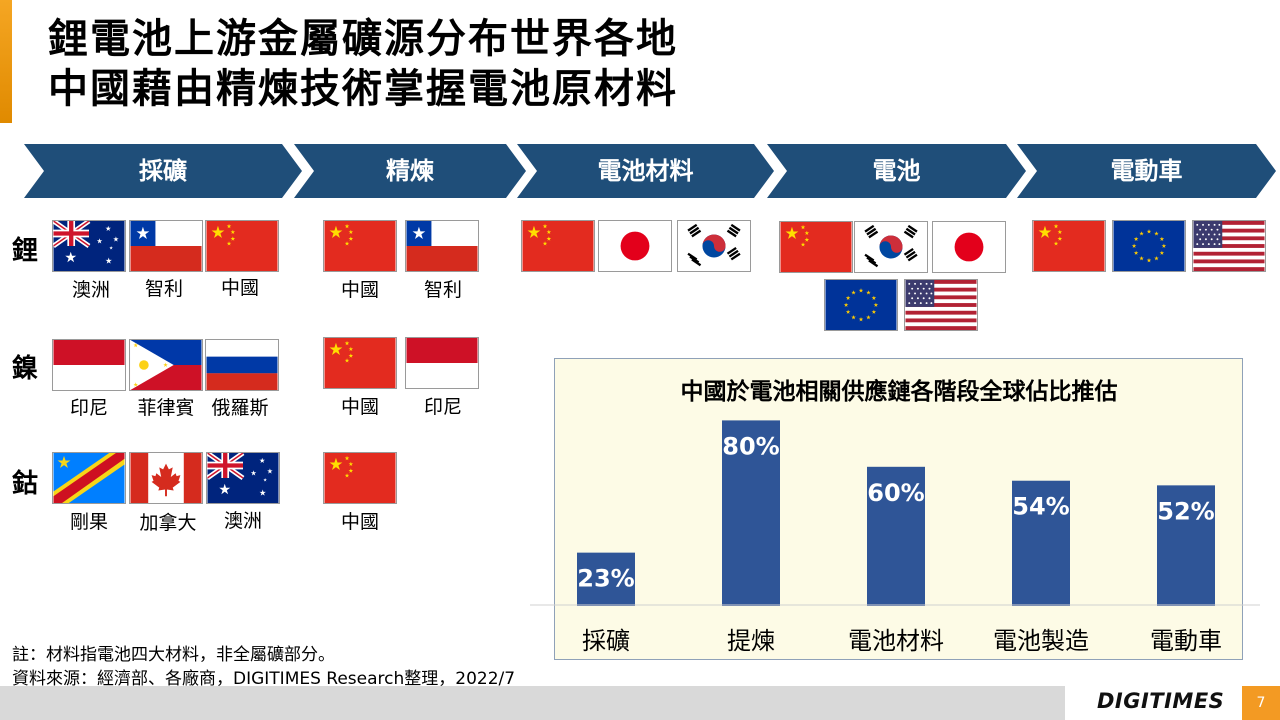 The image size is (1280, 720). Describe the element at coordinates (6, 61) in the screenshot. I see `title-accent-bar` at that location.